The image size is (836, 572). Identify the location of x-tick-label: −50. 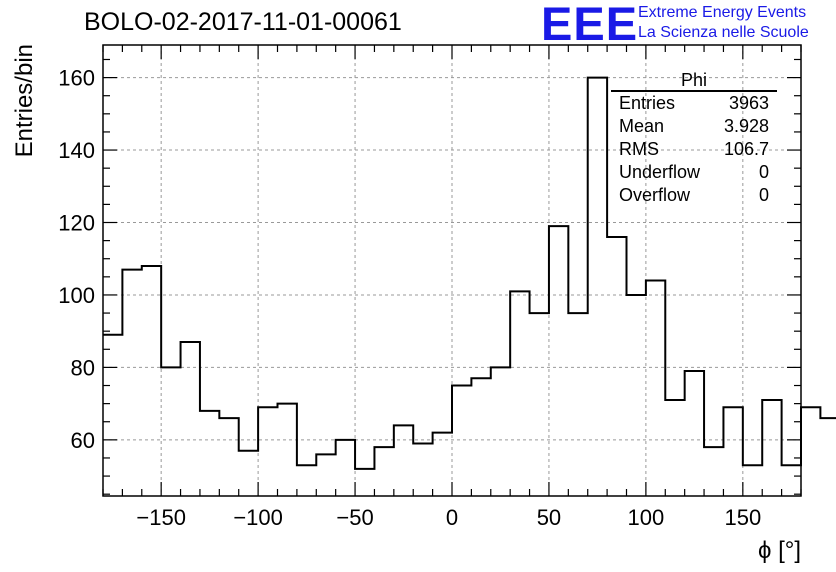
(354, 517).